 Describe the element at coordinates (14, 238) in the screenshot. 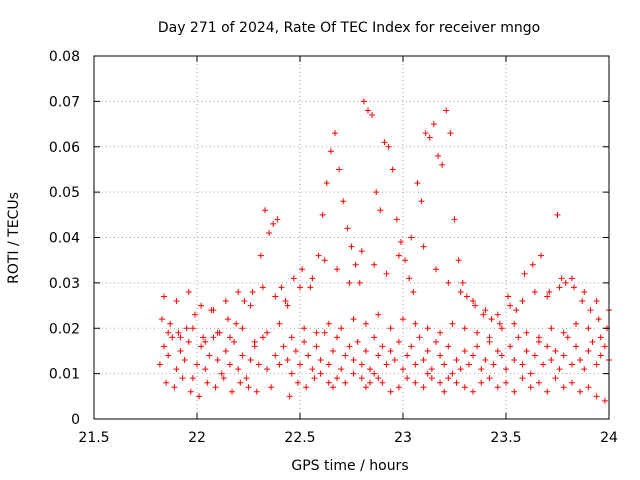

I see `y-axis-label: ROTI / TECUs` at that location.